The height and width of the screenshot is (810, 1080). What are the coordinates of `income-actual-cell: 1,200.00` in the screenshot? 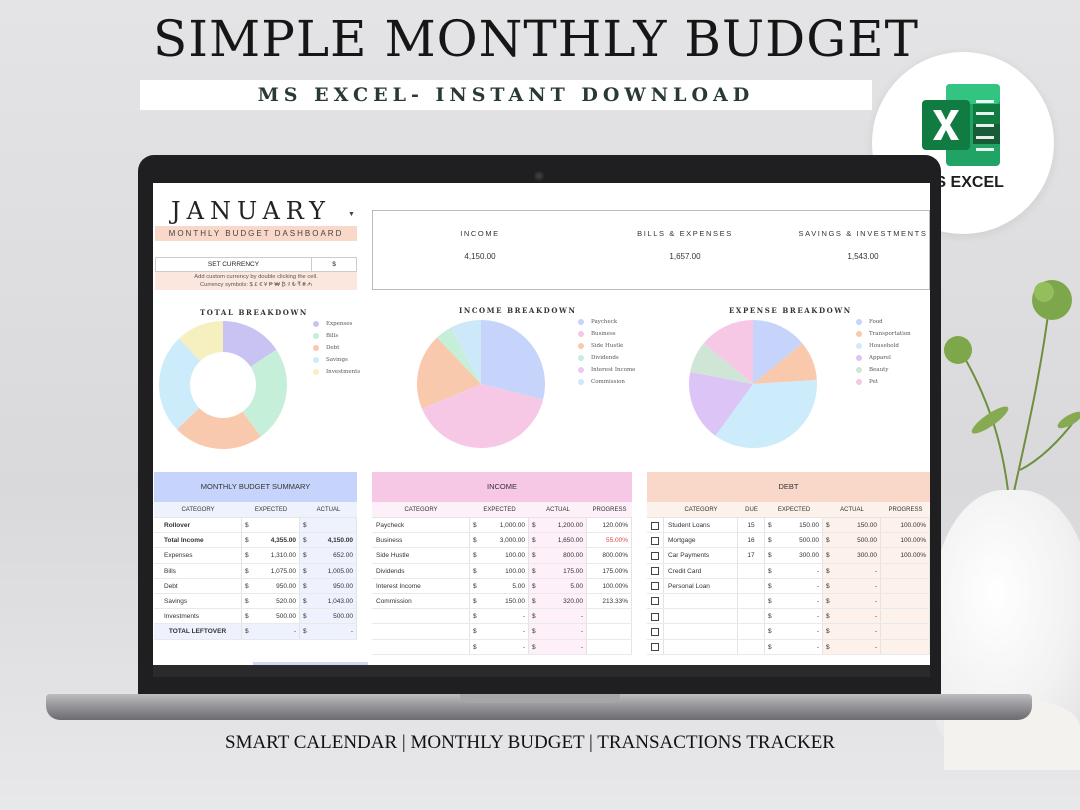 It's located at (564, 525).